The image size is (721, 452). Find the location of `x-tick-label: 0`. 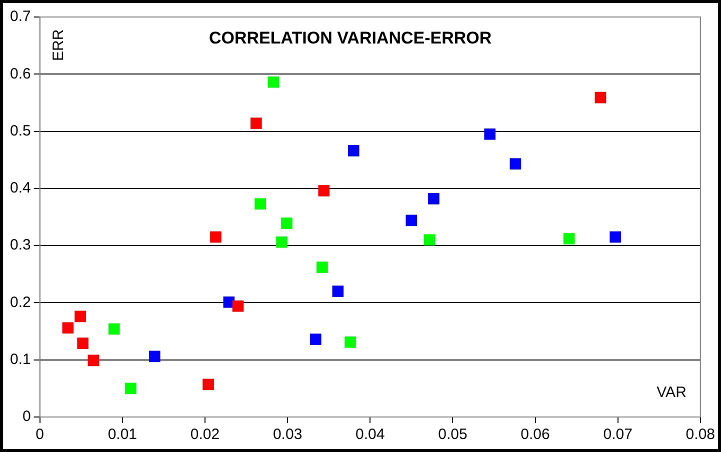

x-tick-label: 0 is located at coordinates (40, 435).